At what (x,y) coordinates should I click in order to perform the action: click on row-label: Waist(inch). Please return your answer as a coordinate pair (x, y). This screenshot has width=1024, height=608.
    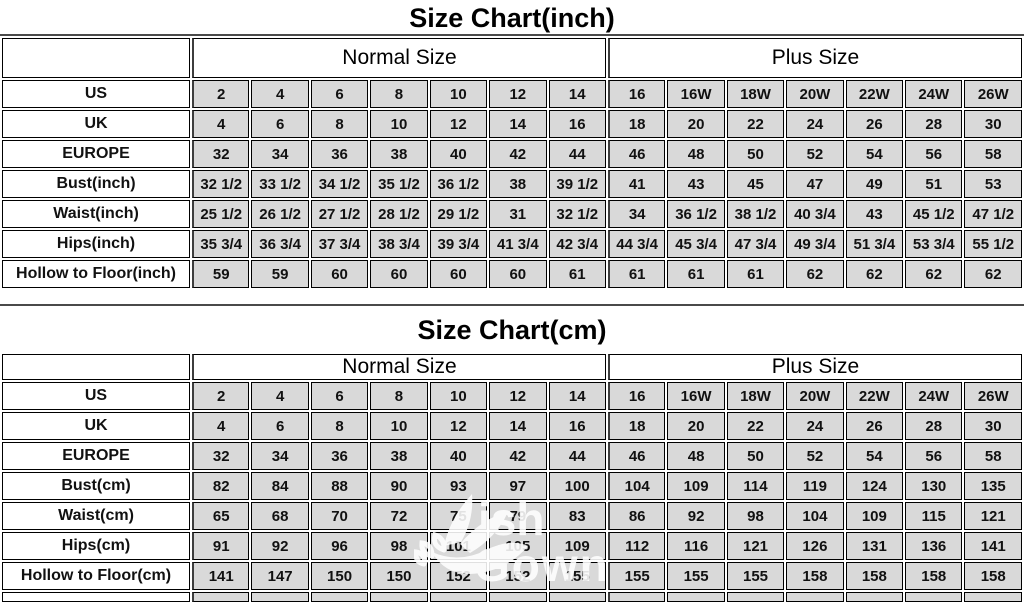
    Looking at the image, I should click on (96, 214).